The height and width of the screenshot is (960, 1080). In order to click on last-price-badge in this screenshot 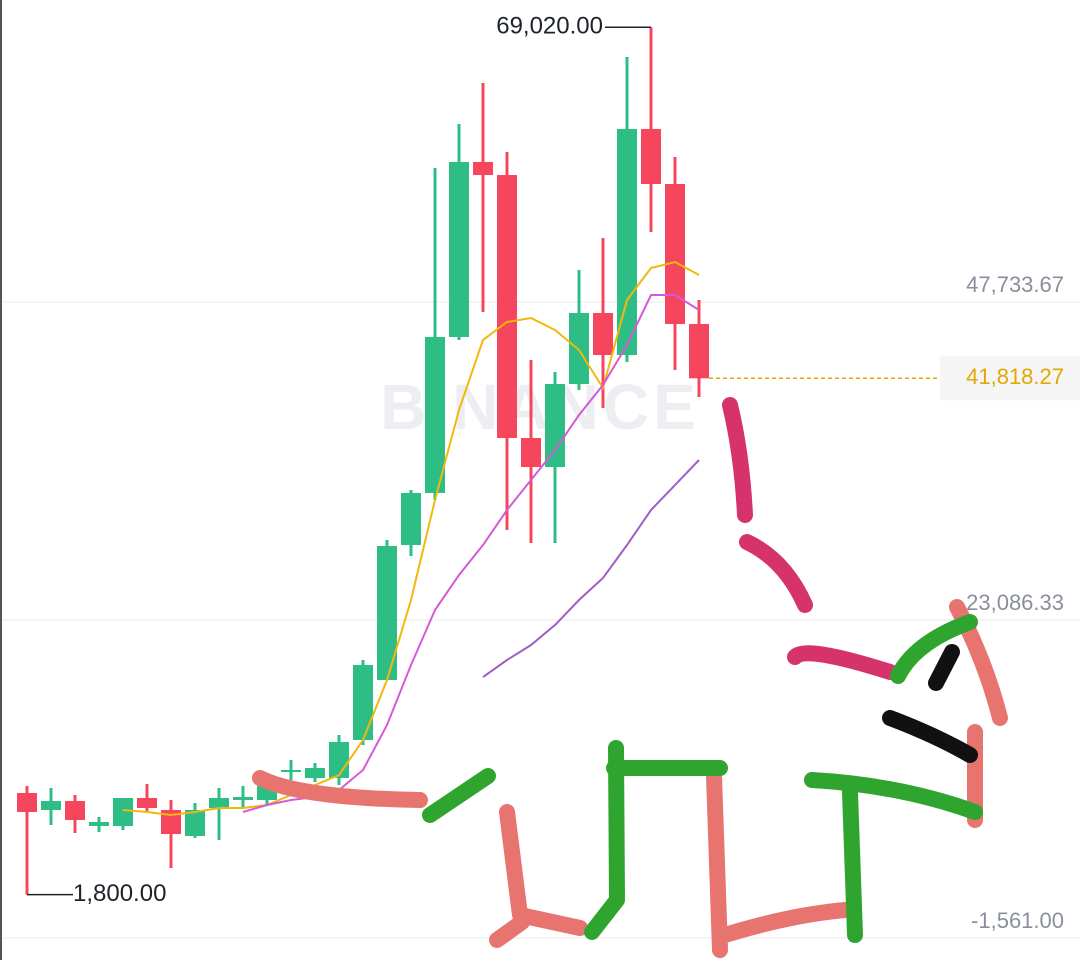, I will do `click(1010, 378)`.